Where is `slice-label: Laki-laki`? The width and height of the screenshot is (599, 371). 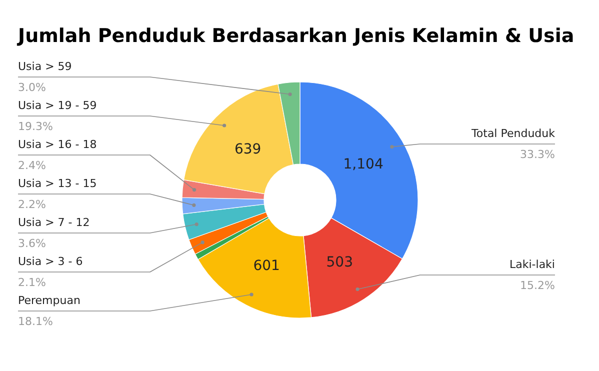 slice-label: Laki-laki is located at coordinates (532, 264).